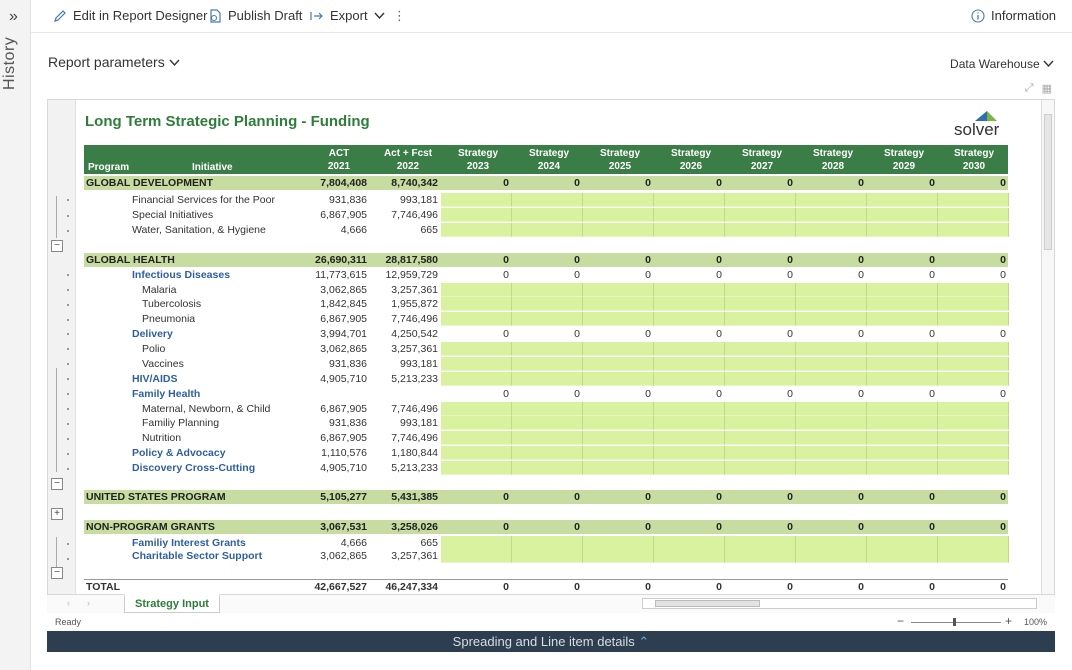  I want to click on data-source-dropdown: Data Warehouse, so click(1002, 64).